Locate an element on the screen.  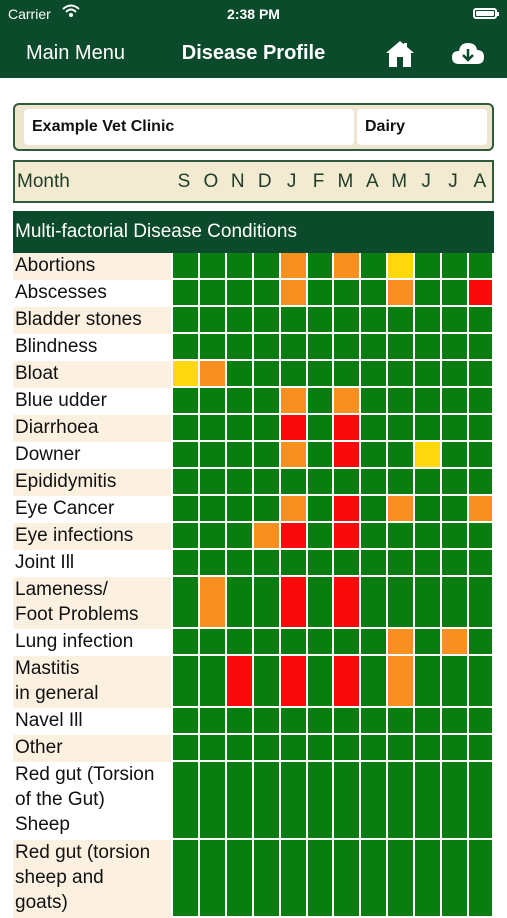
disease-label: Red gut (torsion sheep and goats) is located at coordinates (92, 879).